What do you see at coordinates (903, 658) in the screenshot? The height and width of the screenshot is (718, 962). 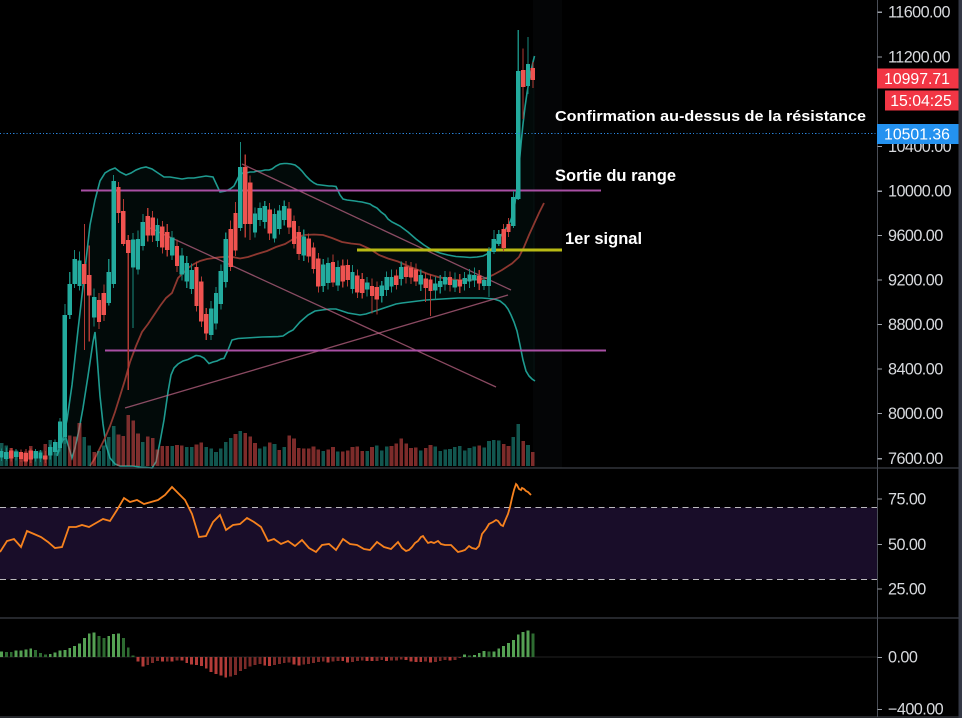 I see `svg-text: 0.00` at bounding box center [903, 658].